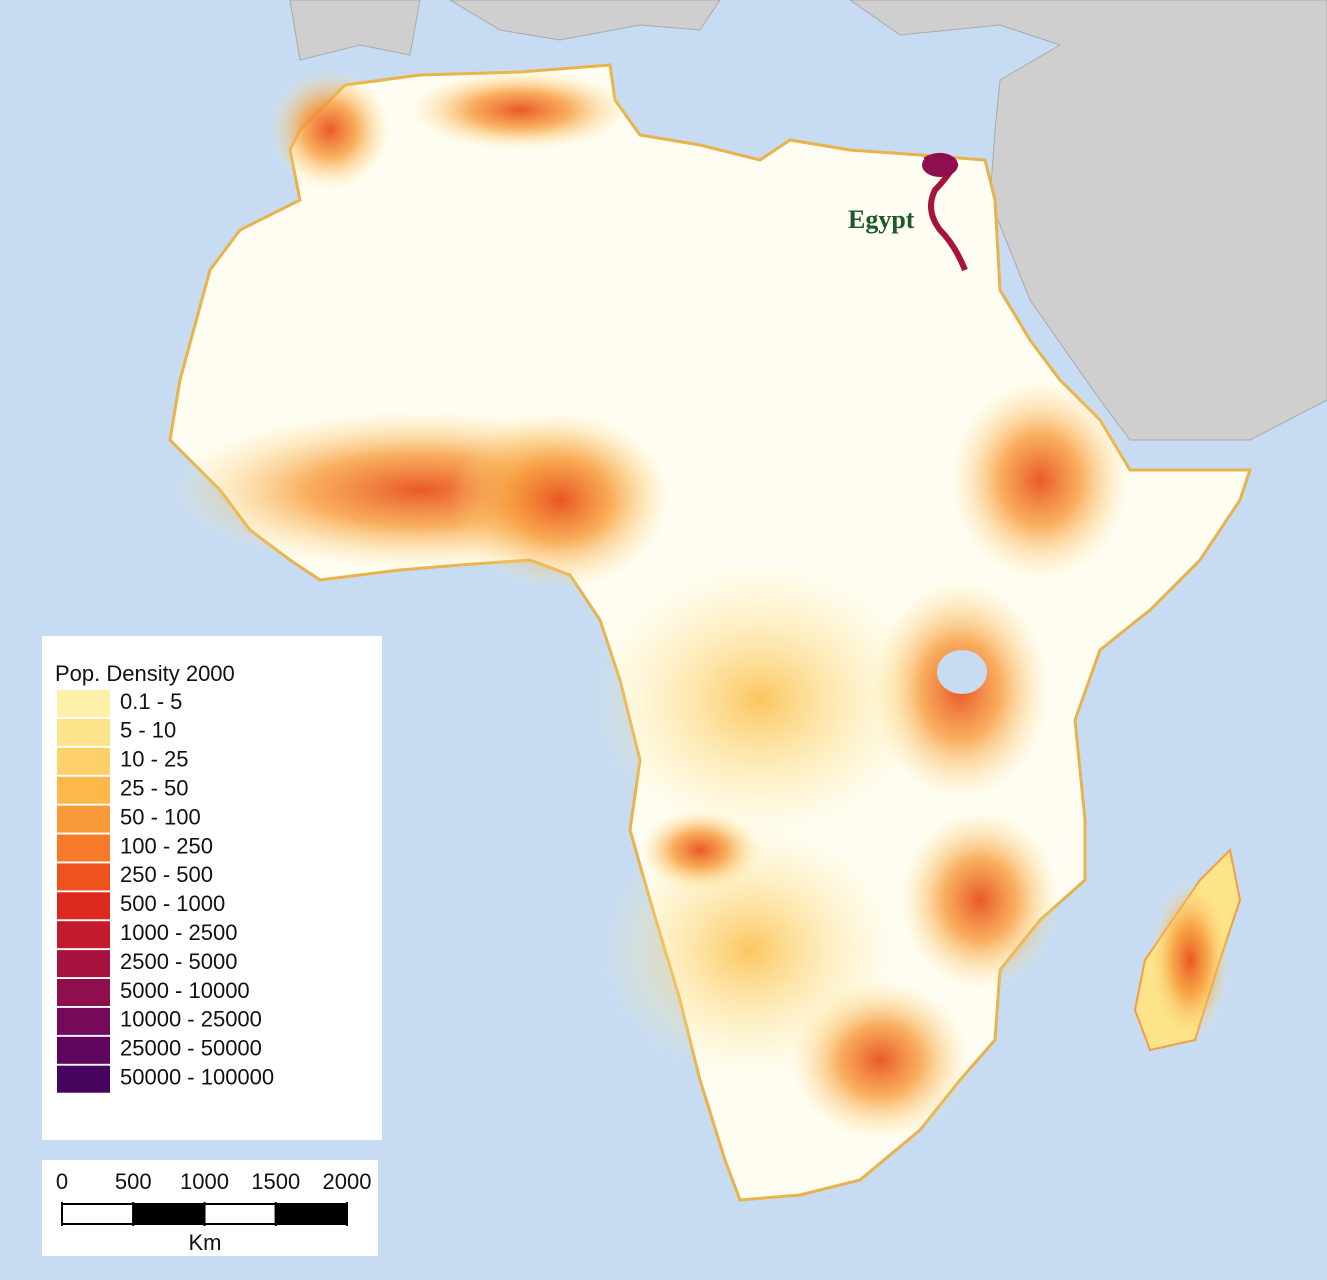 The height and width of the screenshot is (1280, 1327). What do you see at coordinates (881, 219) in the screenshot?
I see `place-label: Egypt` at bounding box center [881, 219].